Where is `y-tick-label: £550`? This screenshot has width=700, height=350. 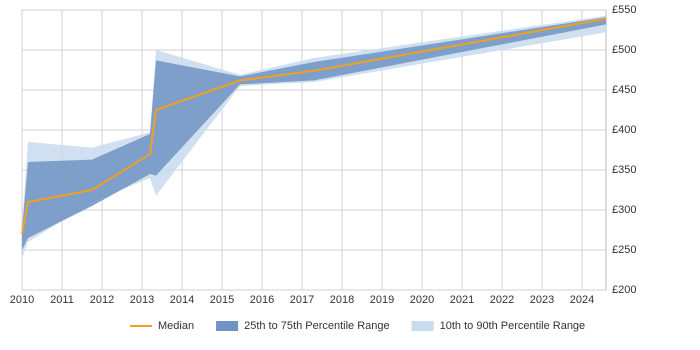 y-tick-label: £550 is located at coordinates (624, 10).